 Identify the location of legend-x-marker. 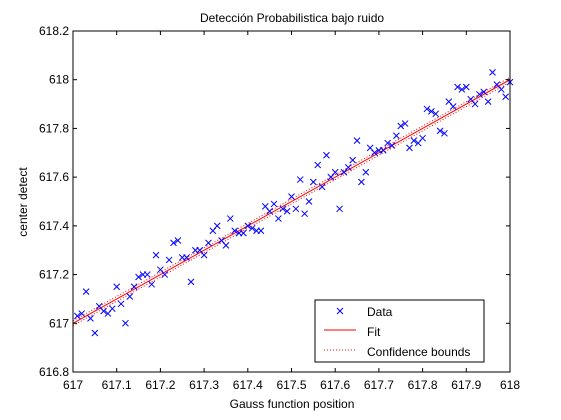
(340, 311).